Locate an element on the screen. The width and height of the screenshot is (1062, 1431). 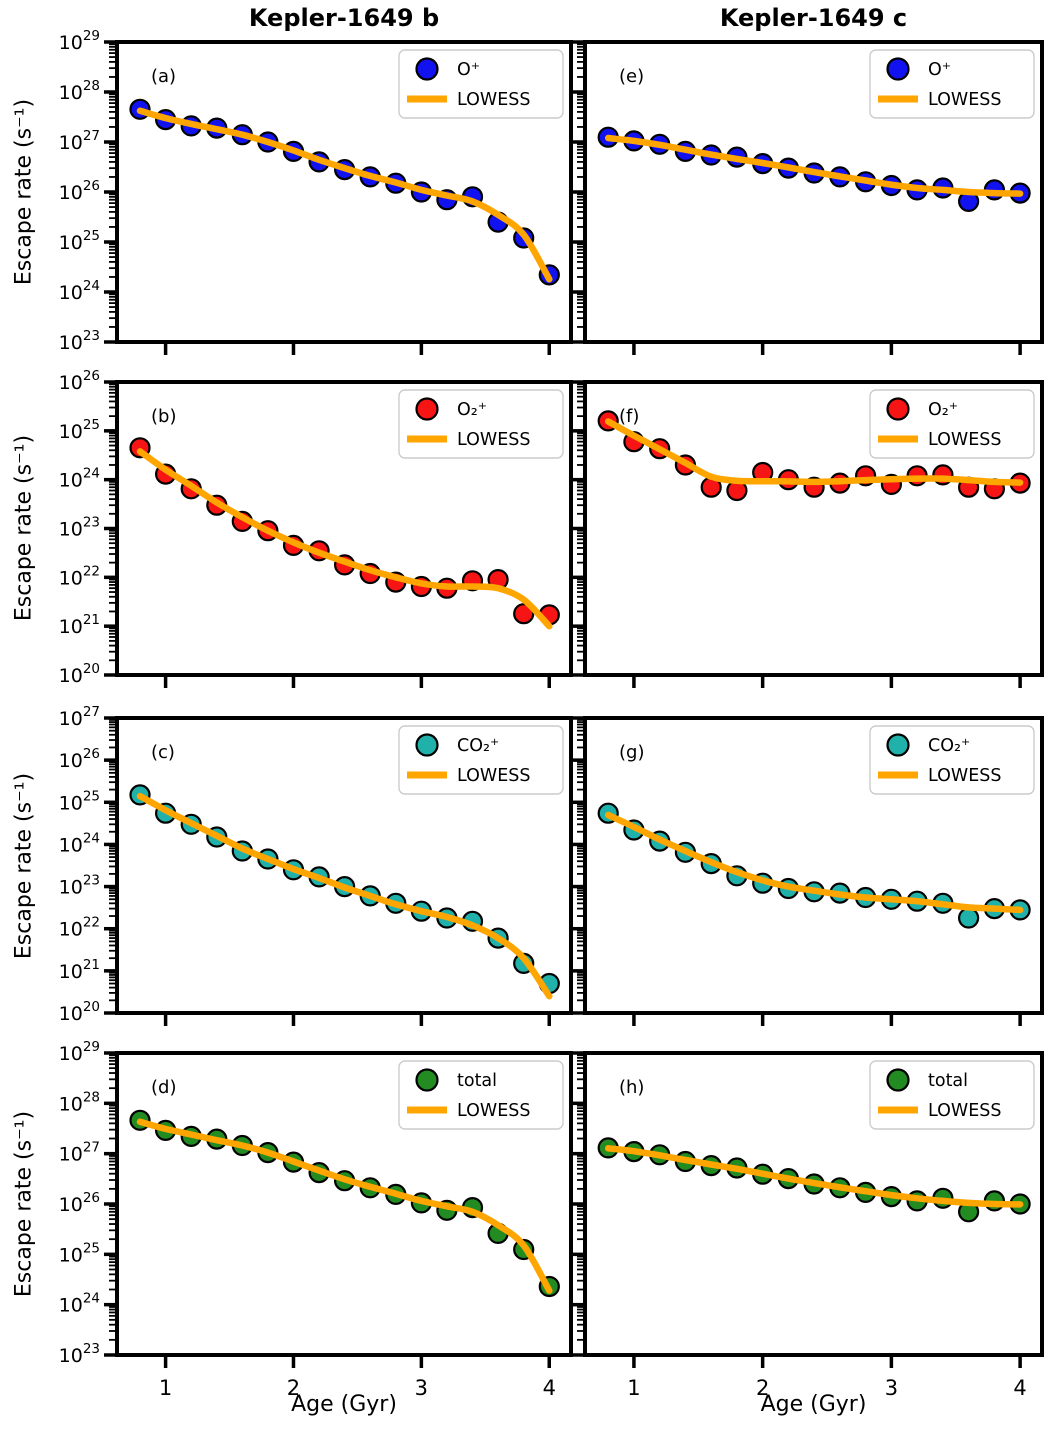
panel-letter: (c) is located at coordinates (163, 752).